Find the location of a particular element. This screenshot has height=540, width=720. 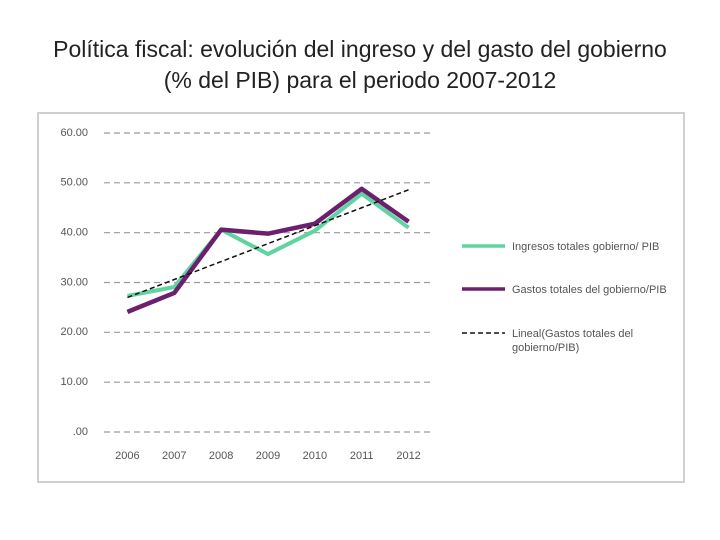

x-tick-label: 2008 is located at coordinates (221, 456).